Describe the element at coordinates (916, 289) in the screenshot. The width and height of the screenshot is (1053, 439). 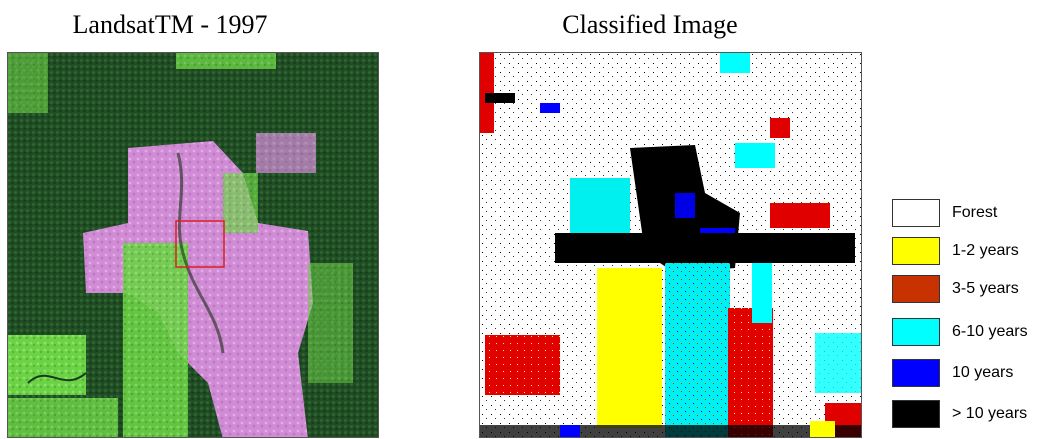
I see `legend-swatch-3-5-years` at that location.